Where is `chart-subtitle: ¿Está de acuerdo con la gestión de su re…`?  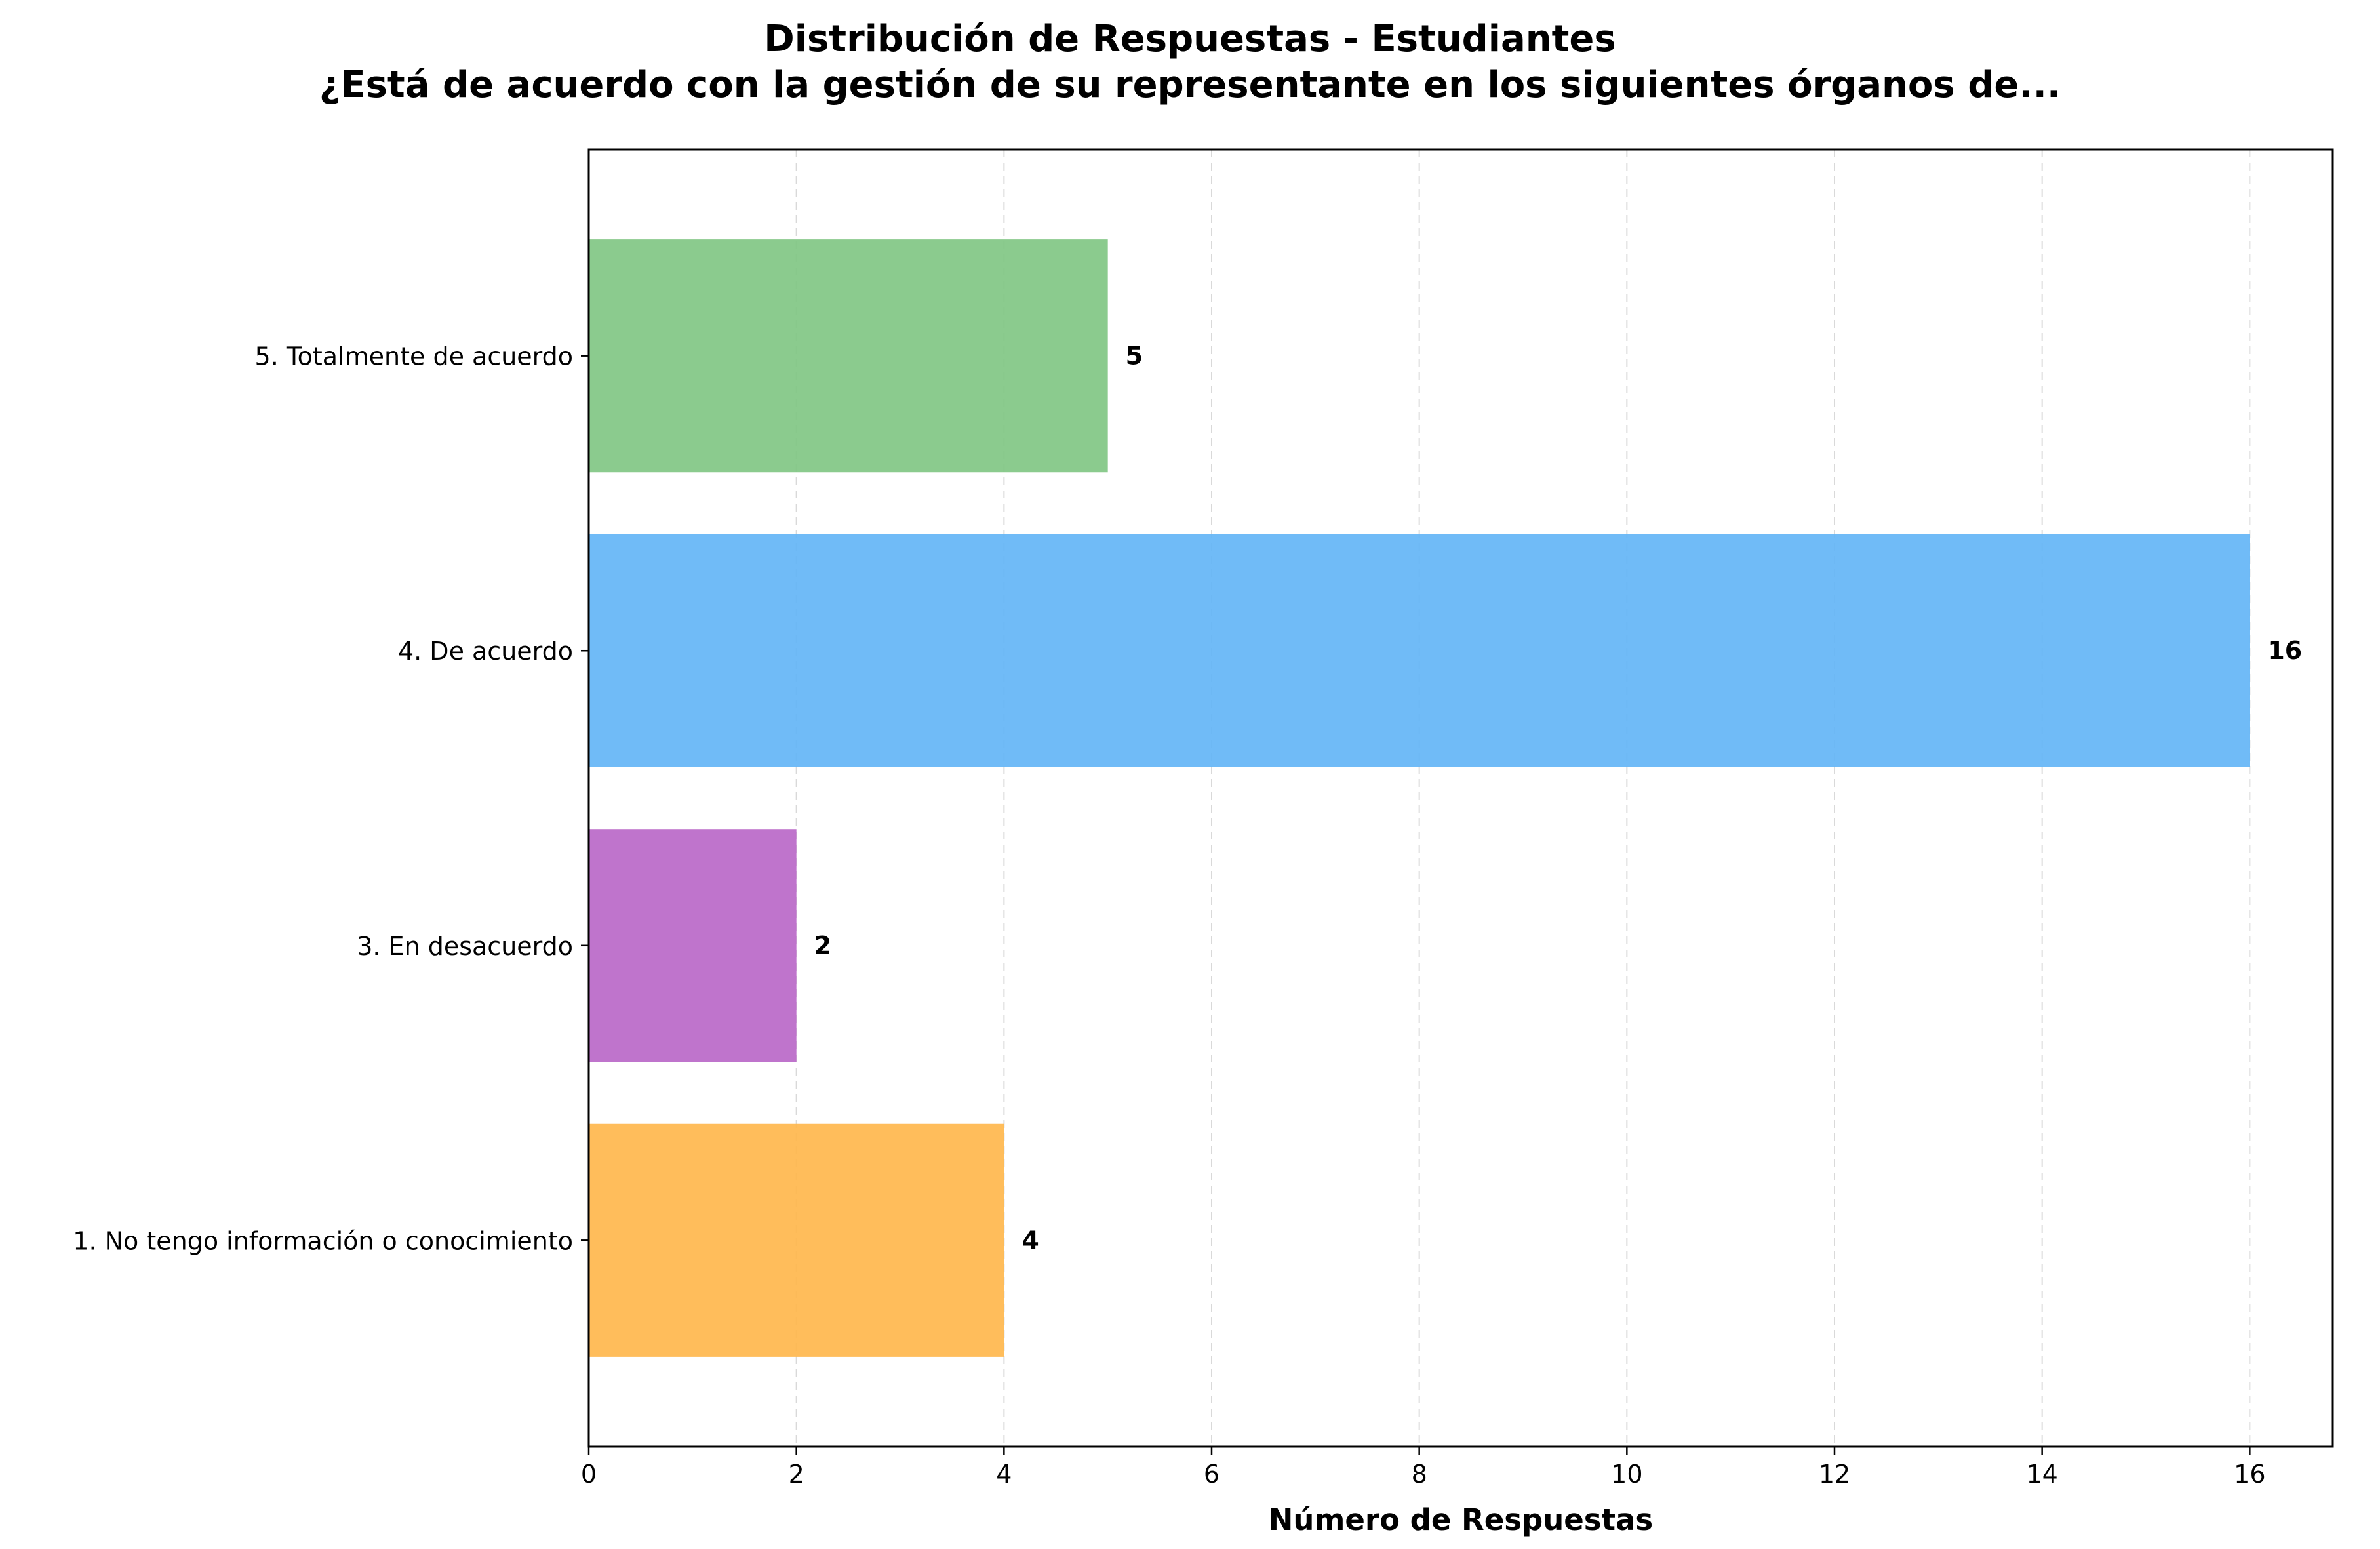 chart-subtitle: ¿Está de acuerdo con la gestión de su re… is located at coordinates (1190, 85).